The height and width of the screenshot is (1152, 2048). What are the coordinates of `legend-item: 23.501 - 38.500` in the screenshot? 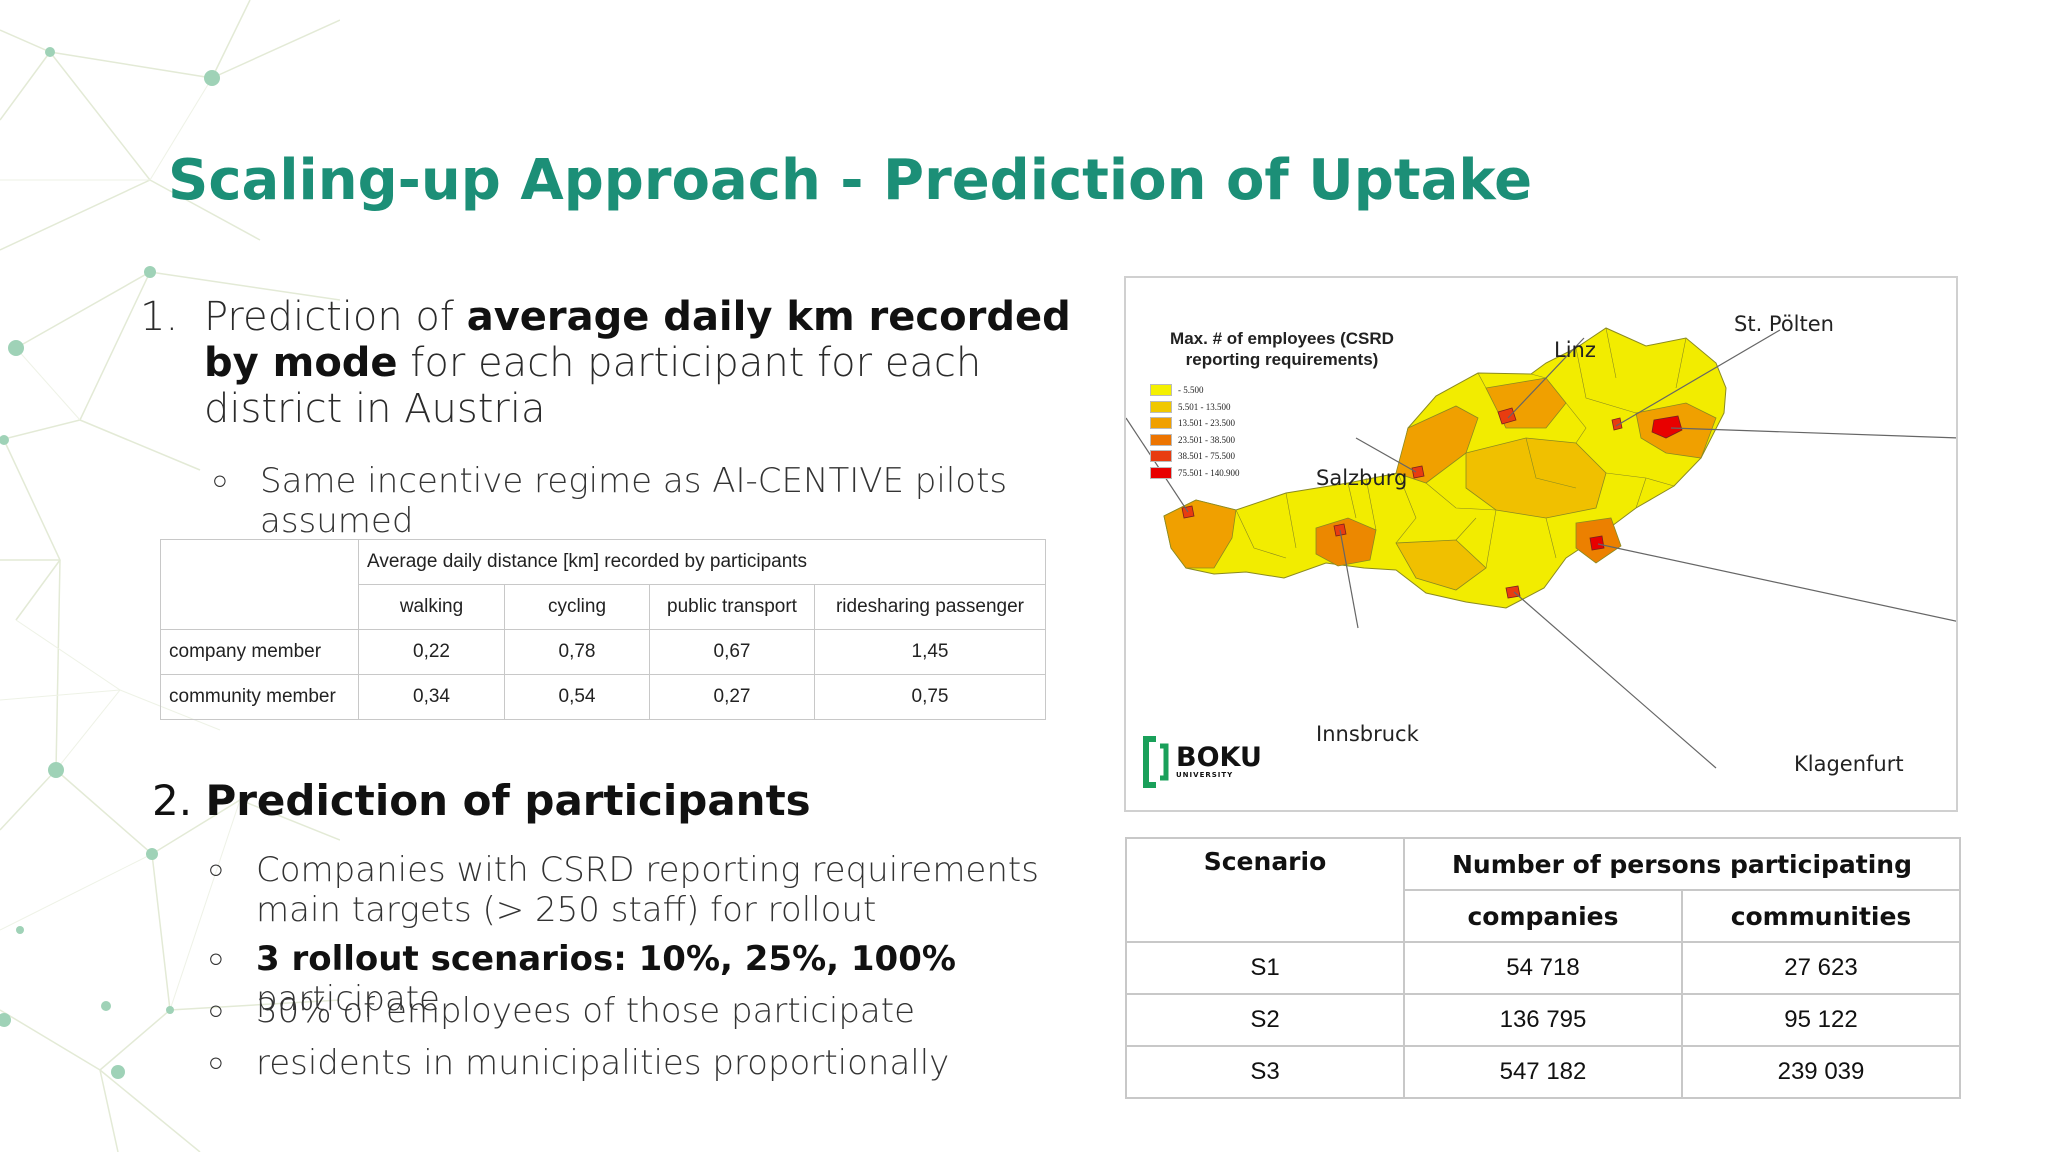 It's located at (1195, 440).